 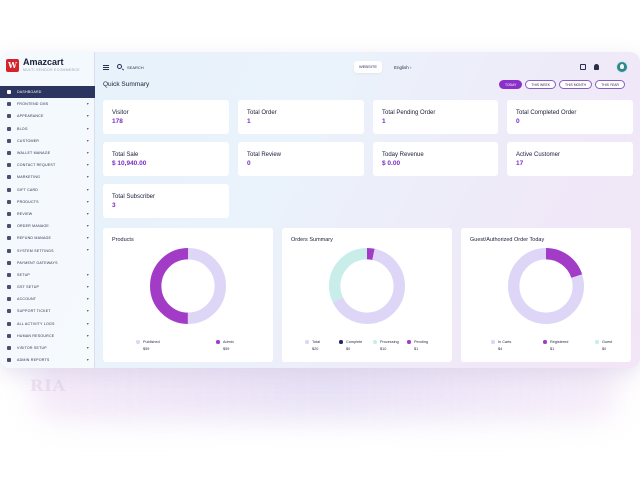 I want to click on language-label: English, so click(x=401, y=67).